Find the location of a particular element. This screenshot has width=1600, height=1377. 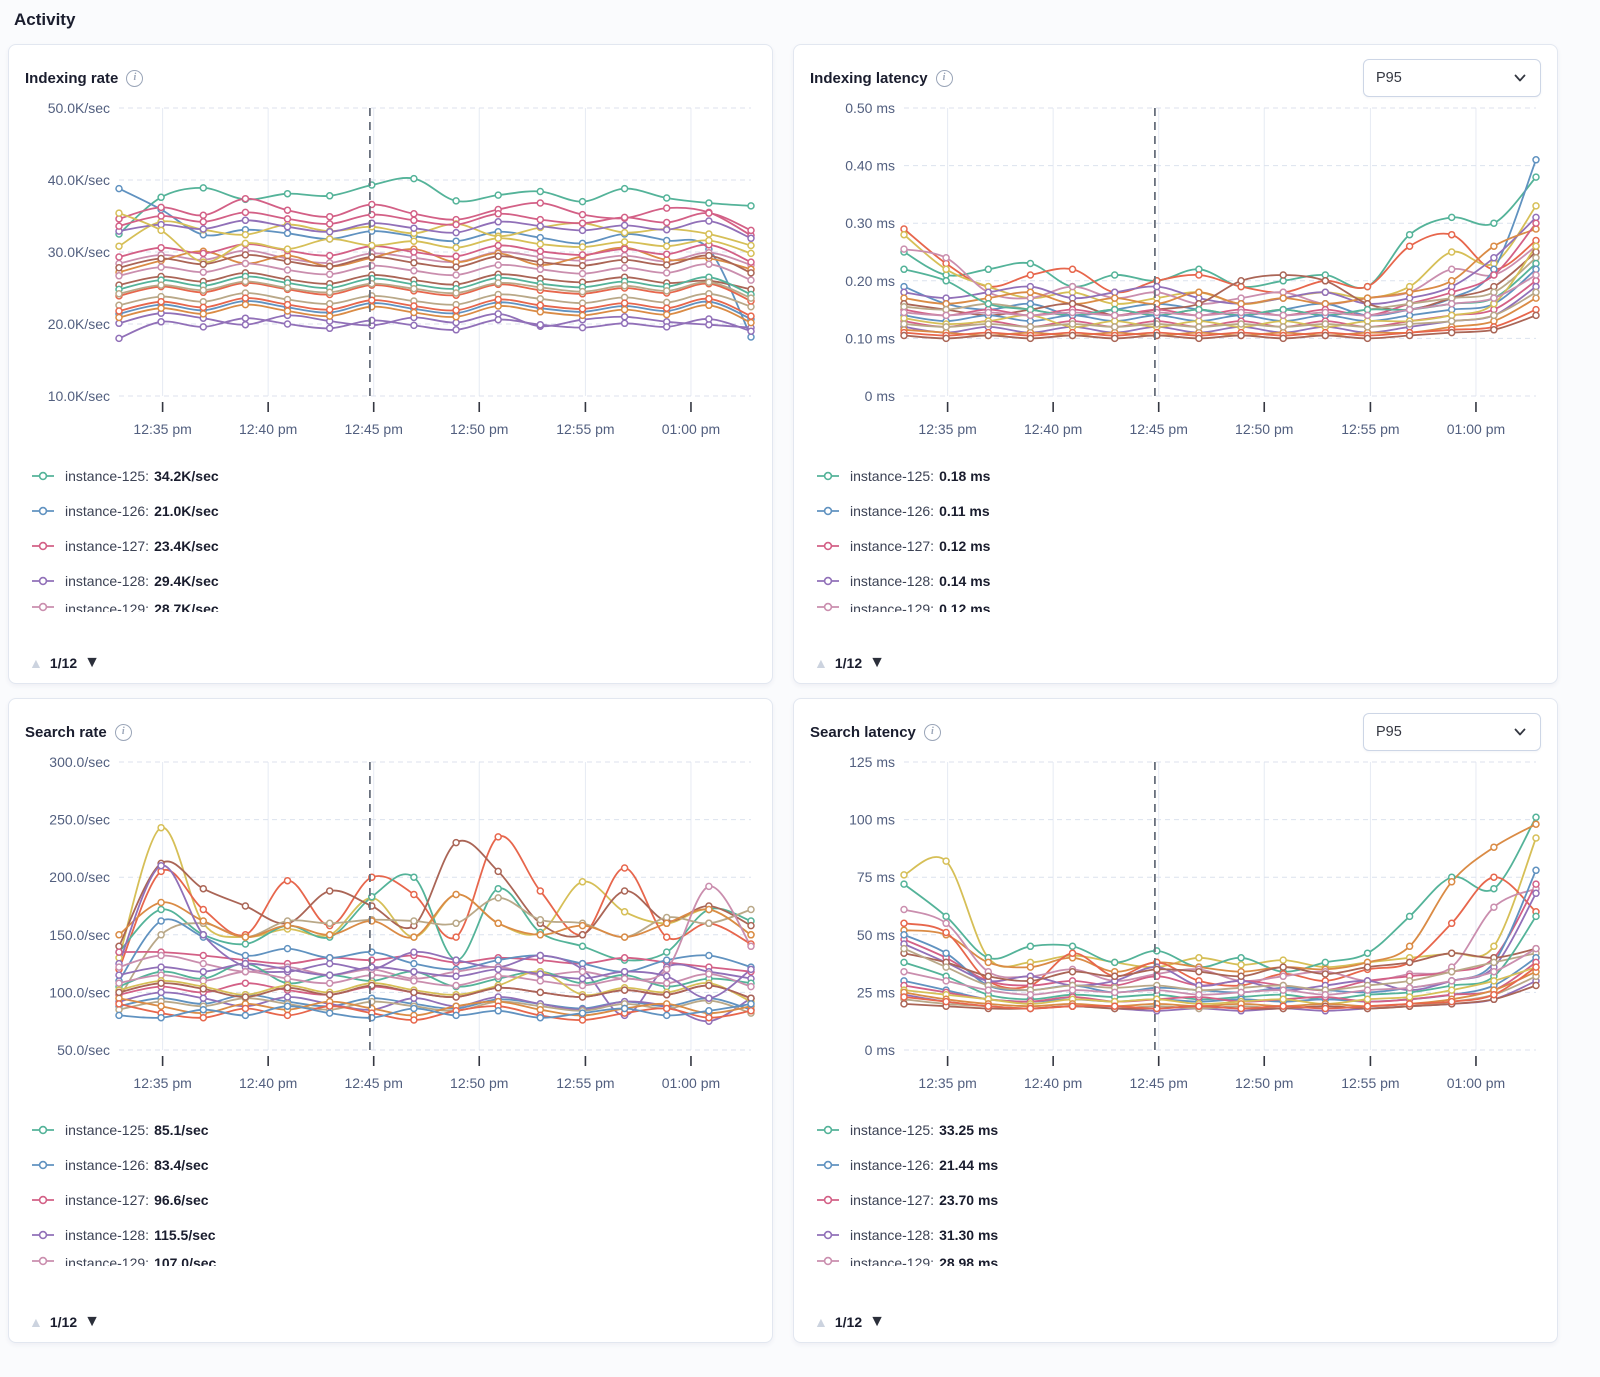

legend-instance-value: 34.2K/sec is located at coordinates (186, 475).